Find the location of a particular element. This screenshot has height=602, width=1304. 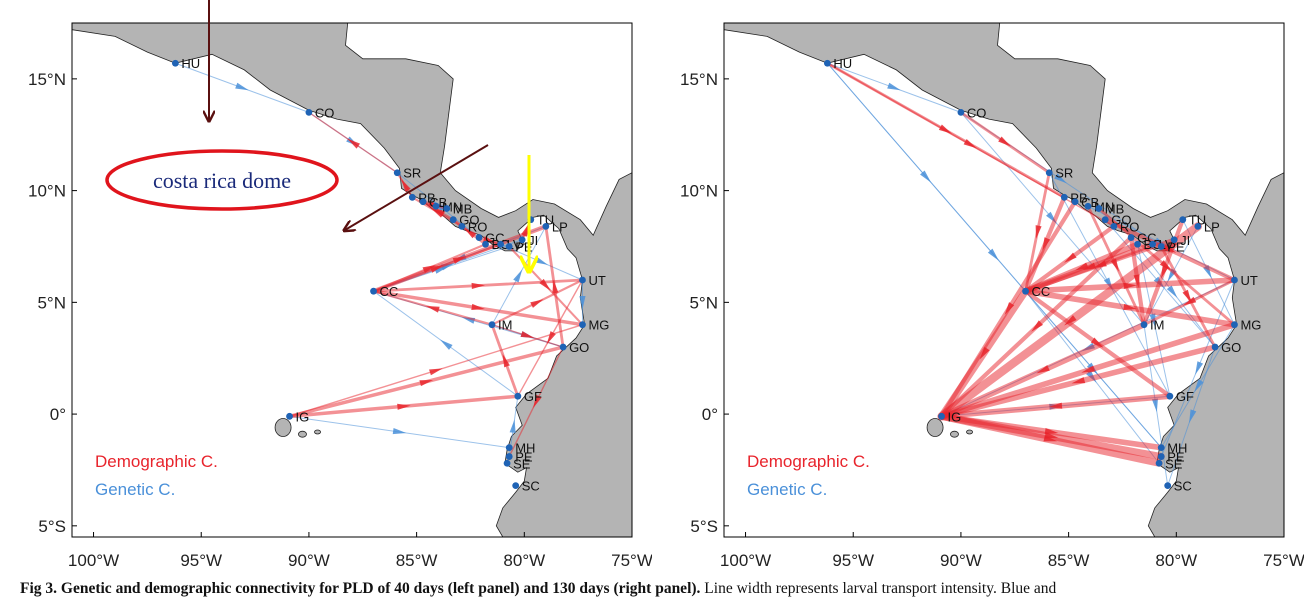

site-label: HU is located at coordinates (842, 63).